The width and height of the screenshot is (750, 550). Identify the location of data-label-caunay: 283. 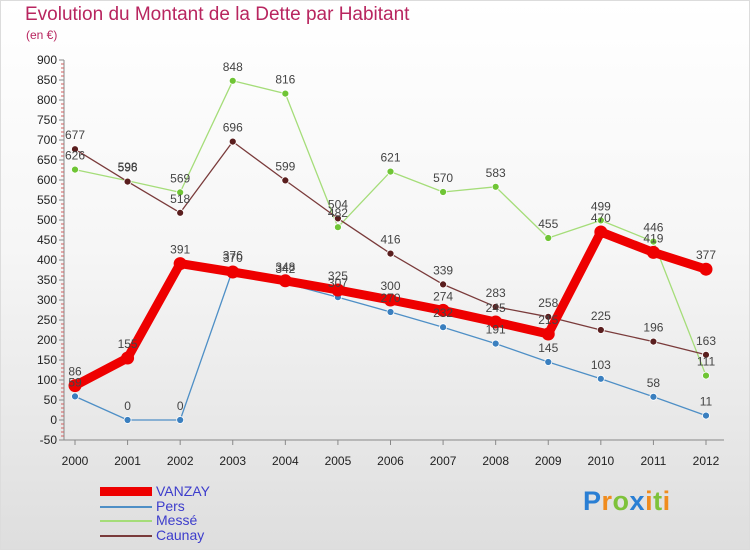
(496, 293).